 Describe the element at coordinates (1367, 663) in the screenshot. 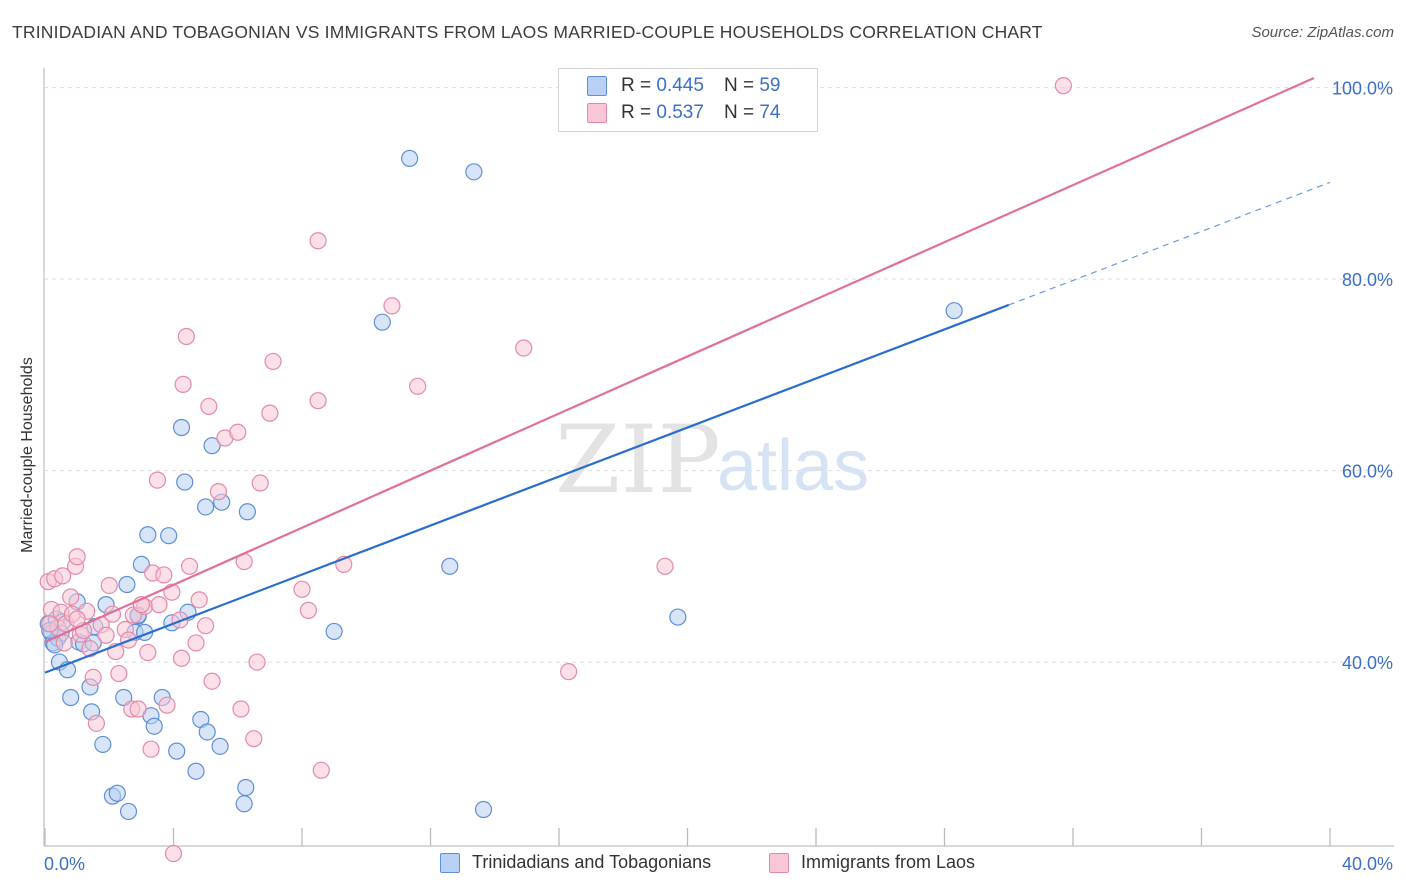

I see `y-tick-label: 40.0%` at that location.